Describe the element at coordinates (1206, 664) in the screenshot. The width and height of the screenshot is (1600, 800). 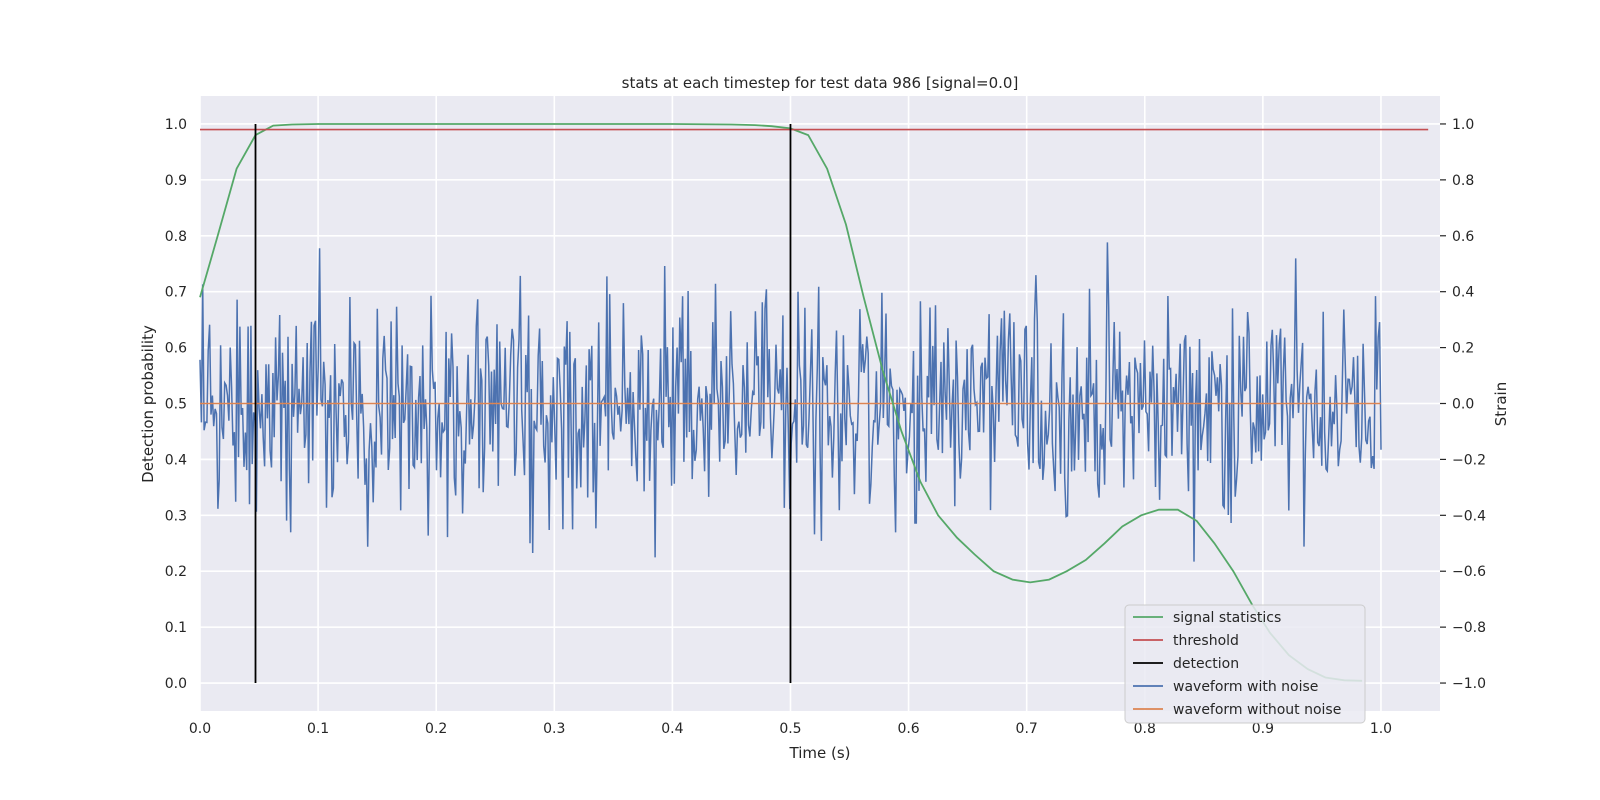
I see `legend-entry: detection` at that location.